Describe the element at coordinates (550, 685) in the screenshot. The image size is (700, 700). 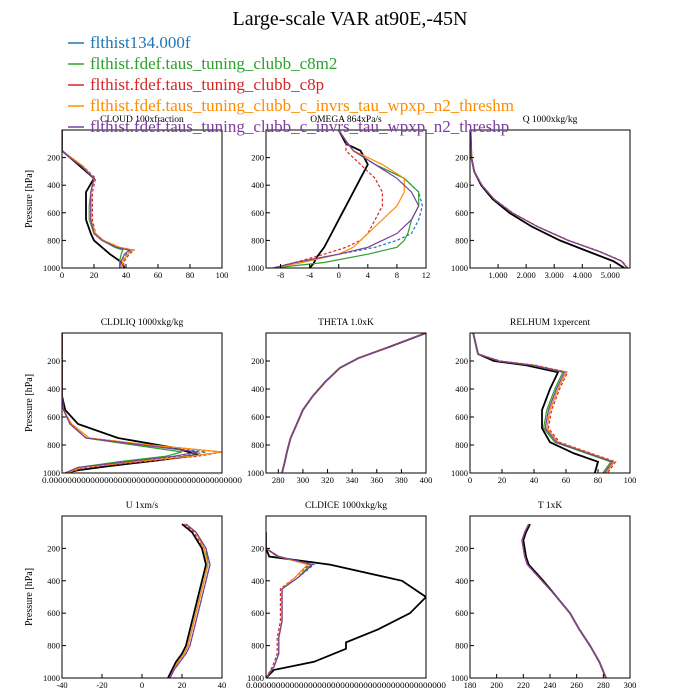
I see `x-tick-label: 240` at that location.